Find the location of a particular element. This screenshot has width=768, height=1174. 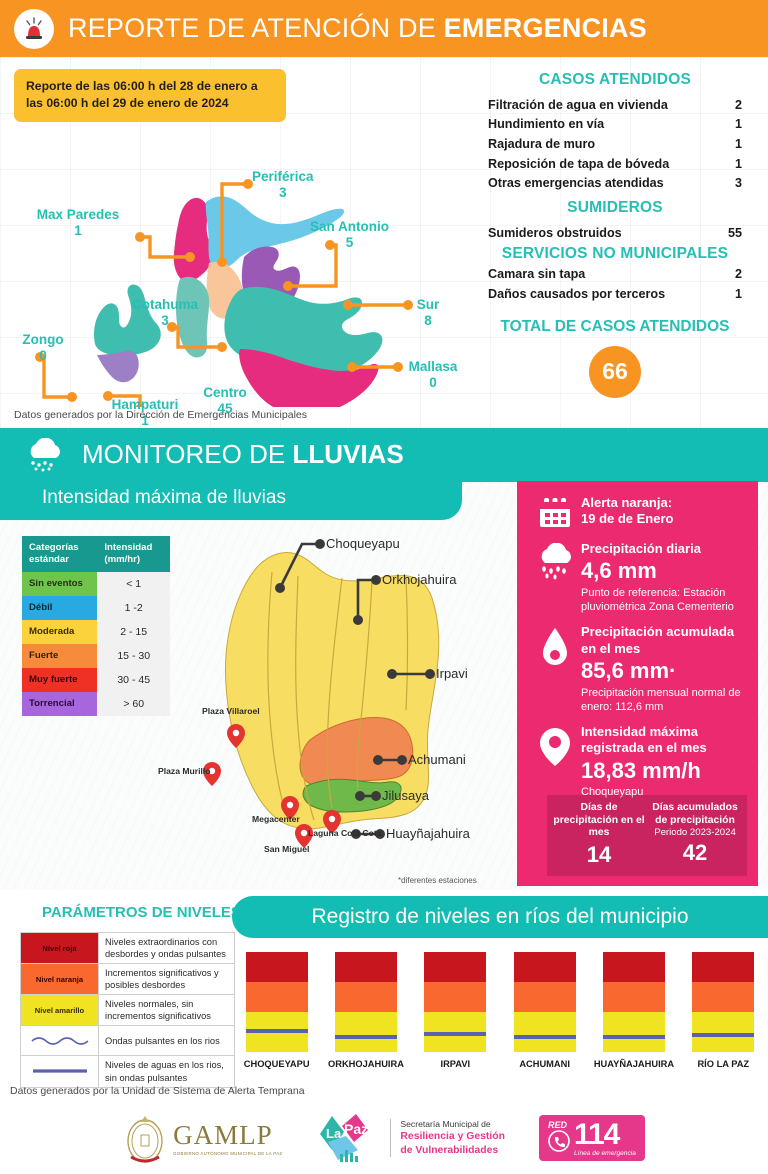

secretaria-line1: Secretaría Municipal de is located at coordinates (445, 1123).